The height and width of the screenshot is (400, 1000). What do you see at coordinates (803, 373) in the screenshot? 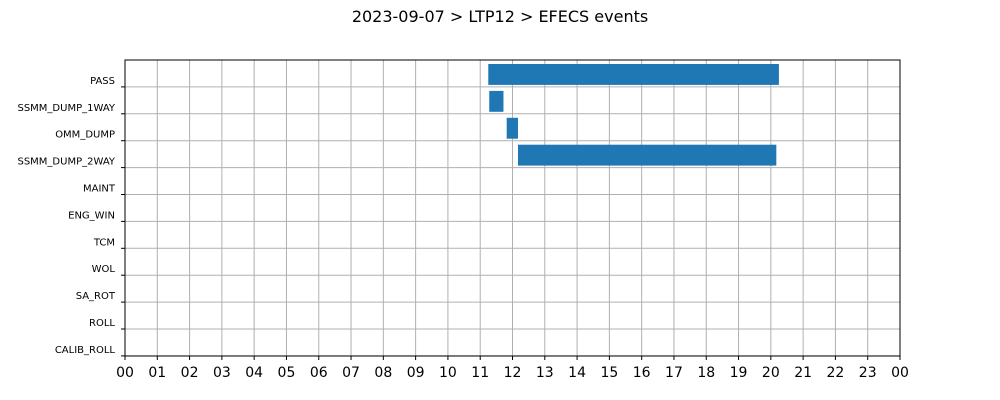
I see `x-tick-label: 21` at bounding box center [803, 373].